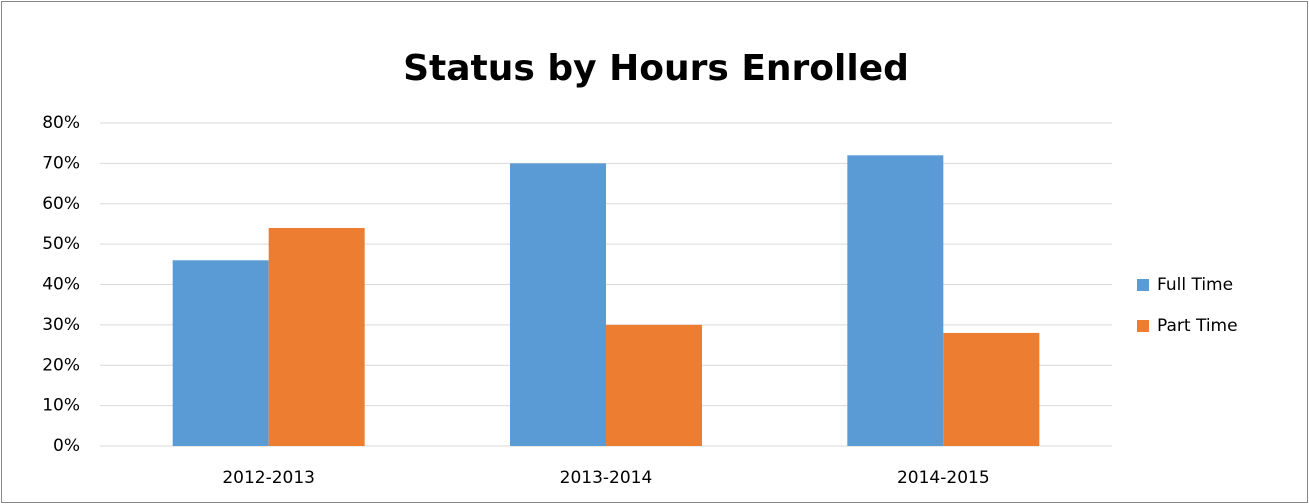  I want to click on legend-label: Part Time, so click(1197, 326).